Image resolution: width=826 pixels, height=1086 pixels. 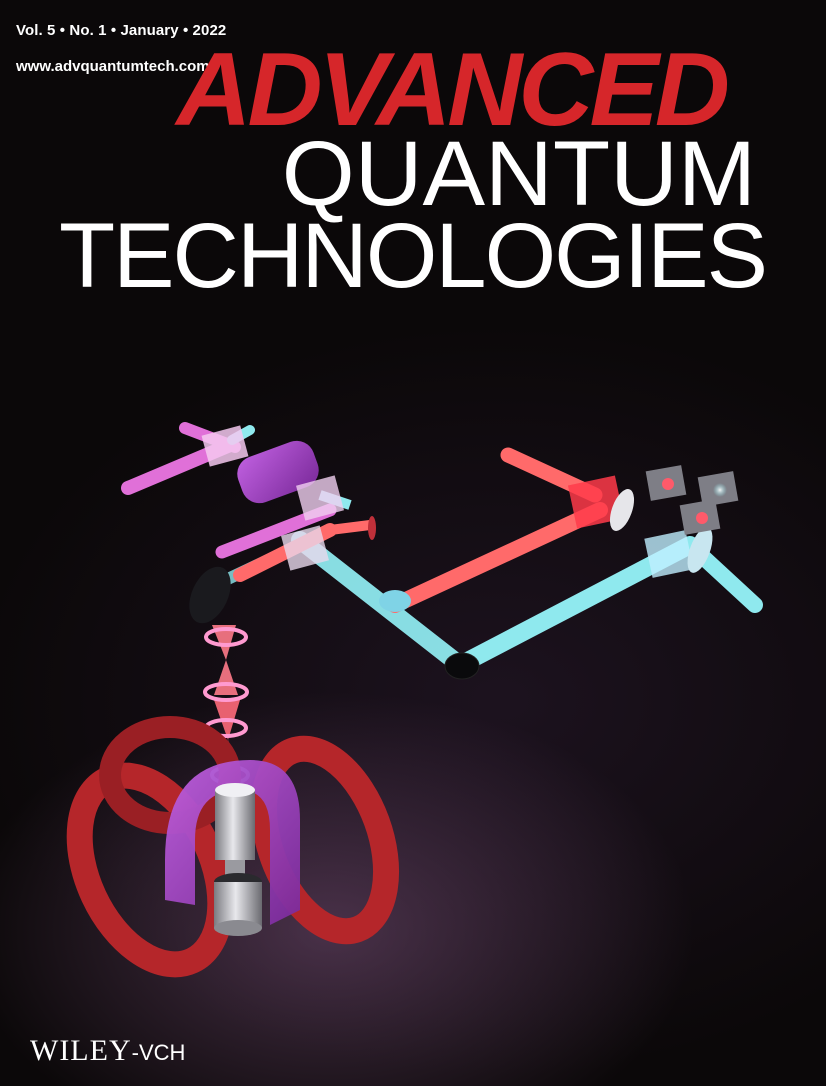 I want to click on optical-components, so click(x=451, y=552).